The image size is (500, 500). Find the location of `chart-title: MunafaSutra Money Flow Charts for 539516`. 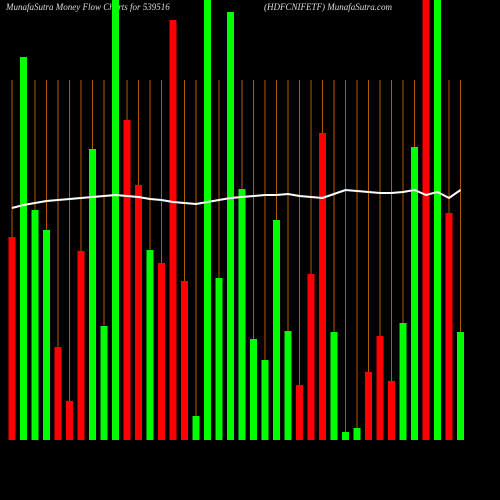

chart-title: MunafaSutra Money Flow Charts for 539516 is located at coordinates (87, 7).